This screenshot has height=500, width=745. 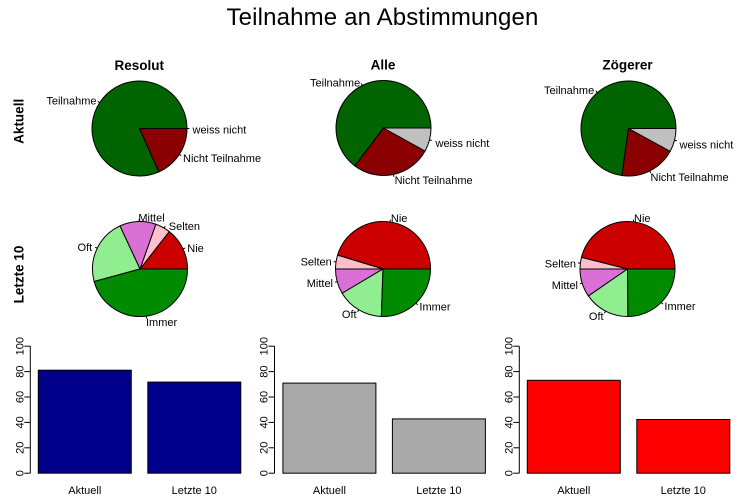 I want to click on svg-text: Resolut, so click(x=140, y=65).